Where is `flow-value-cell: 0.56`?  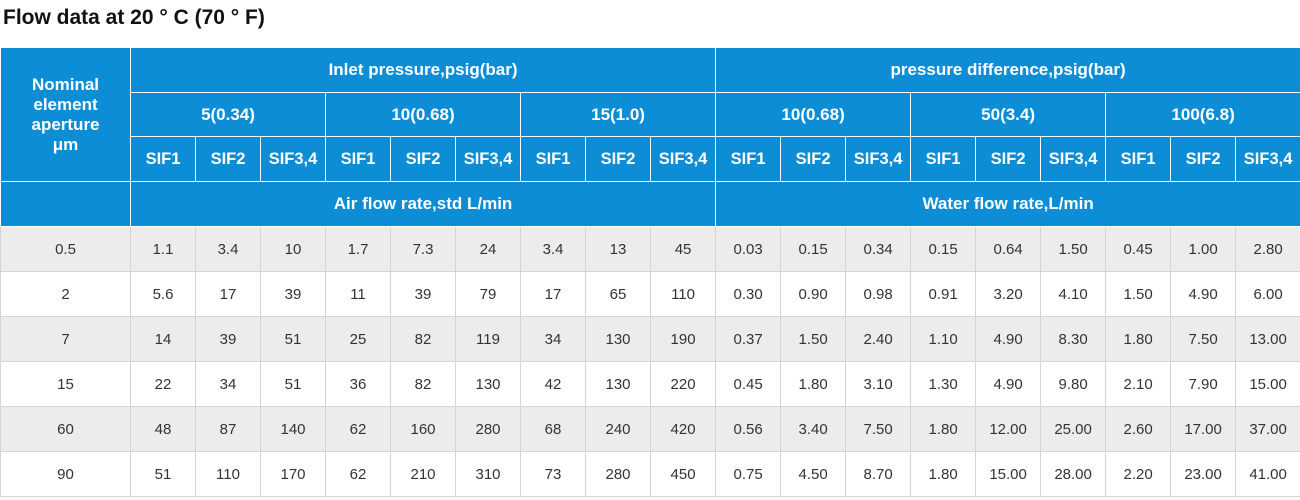 flow-value-cell: 0.56 is located at coordinates (748, 429).